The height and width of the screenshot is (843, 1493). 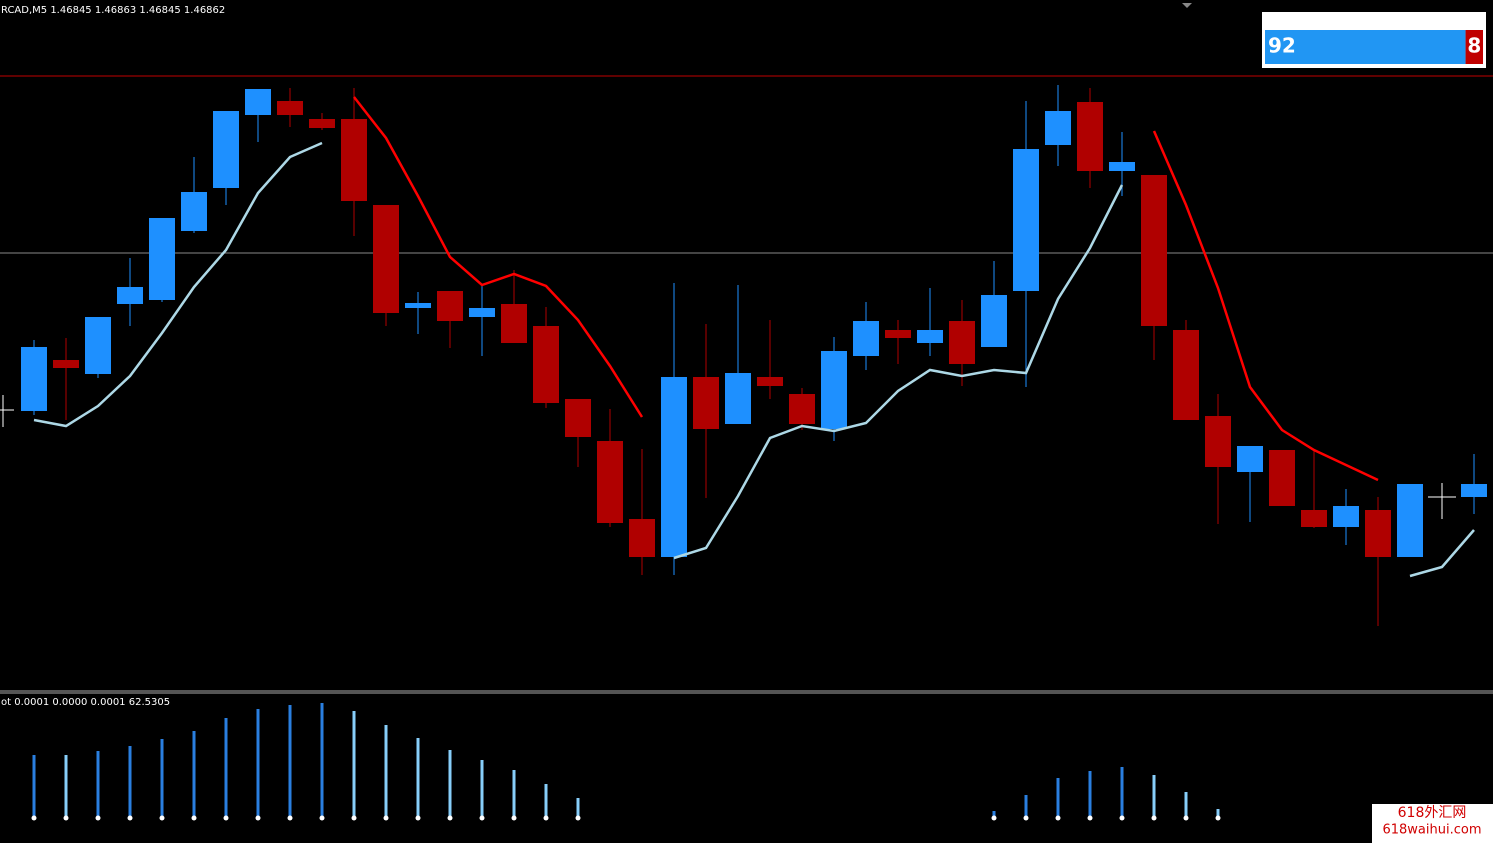 I want to click on watermark: 618waihui.com, so click(x=1431, y=830).